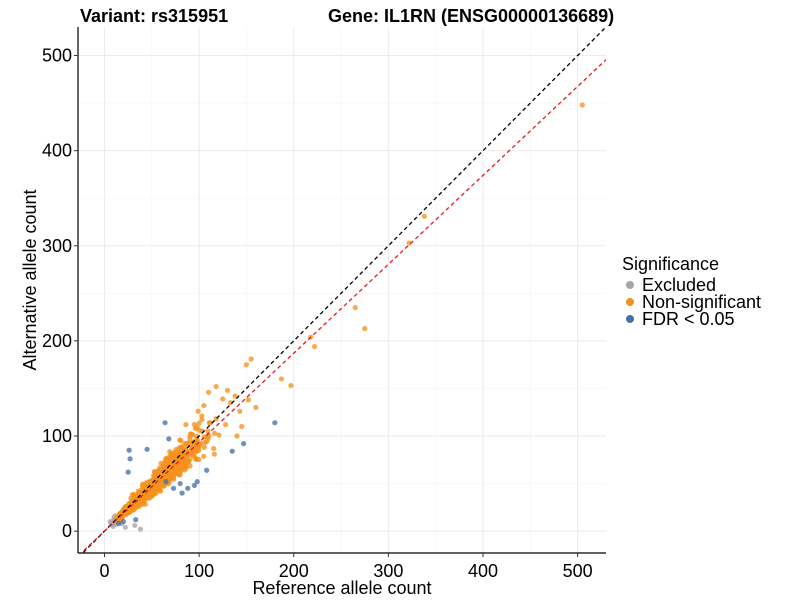 Image resolution: width=800 pixels, height=600 pixels. Describe the element at coordinates (57, 436) in the screenshot. I see `y-tick-label: 100` at that location.